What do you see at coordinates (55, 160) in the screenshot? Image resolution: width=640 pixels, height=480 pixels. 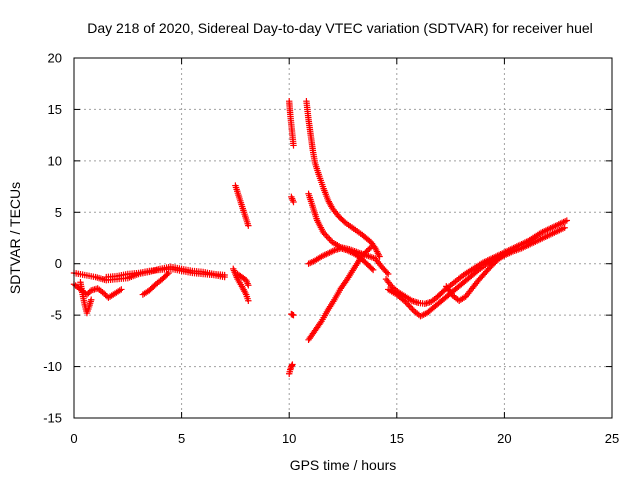 I see `y-tick-label: 10` at bounding box center [55, 160].